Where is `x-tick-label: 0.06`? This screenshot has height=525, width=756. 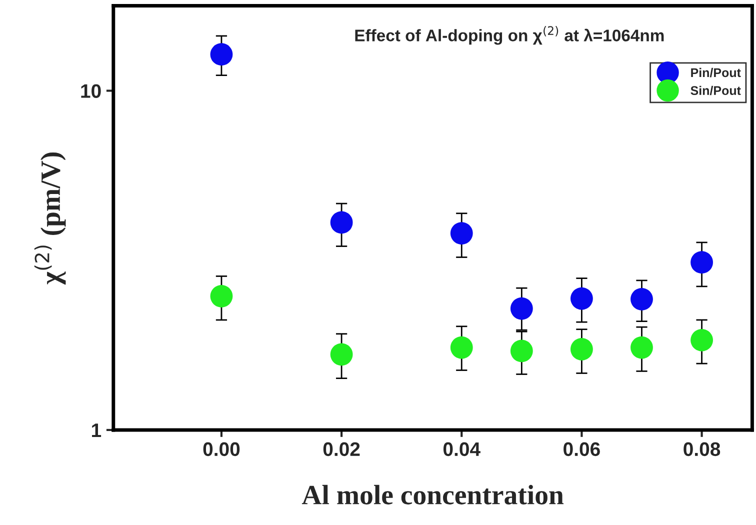
x-tick-label: 0.06 is located at coordinates (582, 449).